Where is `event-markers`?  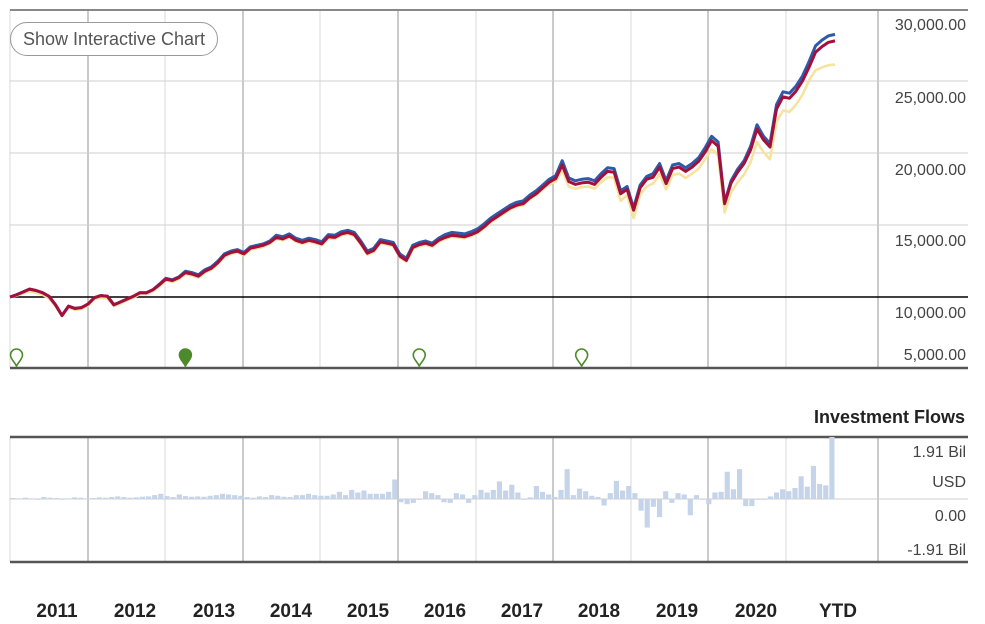
event-markers is located at coordinates (299, 358).